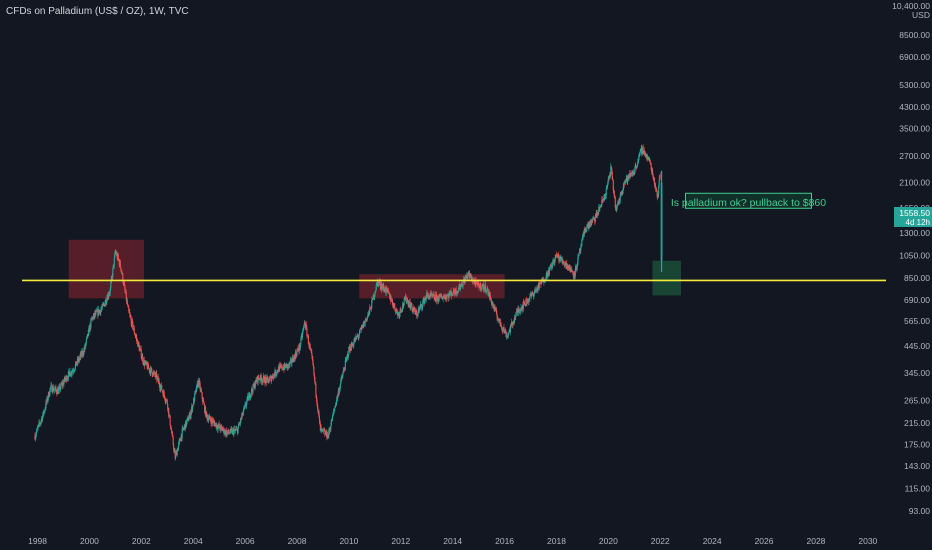  Describe the element at coordinates (914, 35) in the screenshot. I see `price-label: 8500.00` at that location.